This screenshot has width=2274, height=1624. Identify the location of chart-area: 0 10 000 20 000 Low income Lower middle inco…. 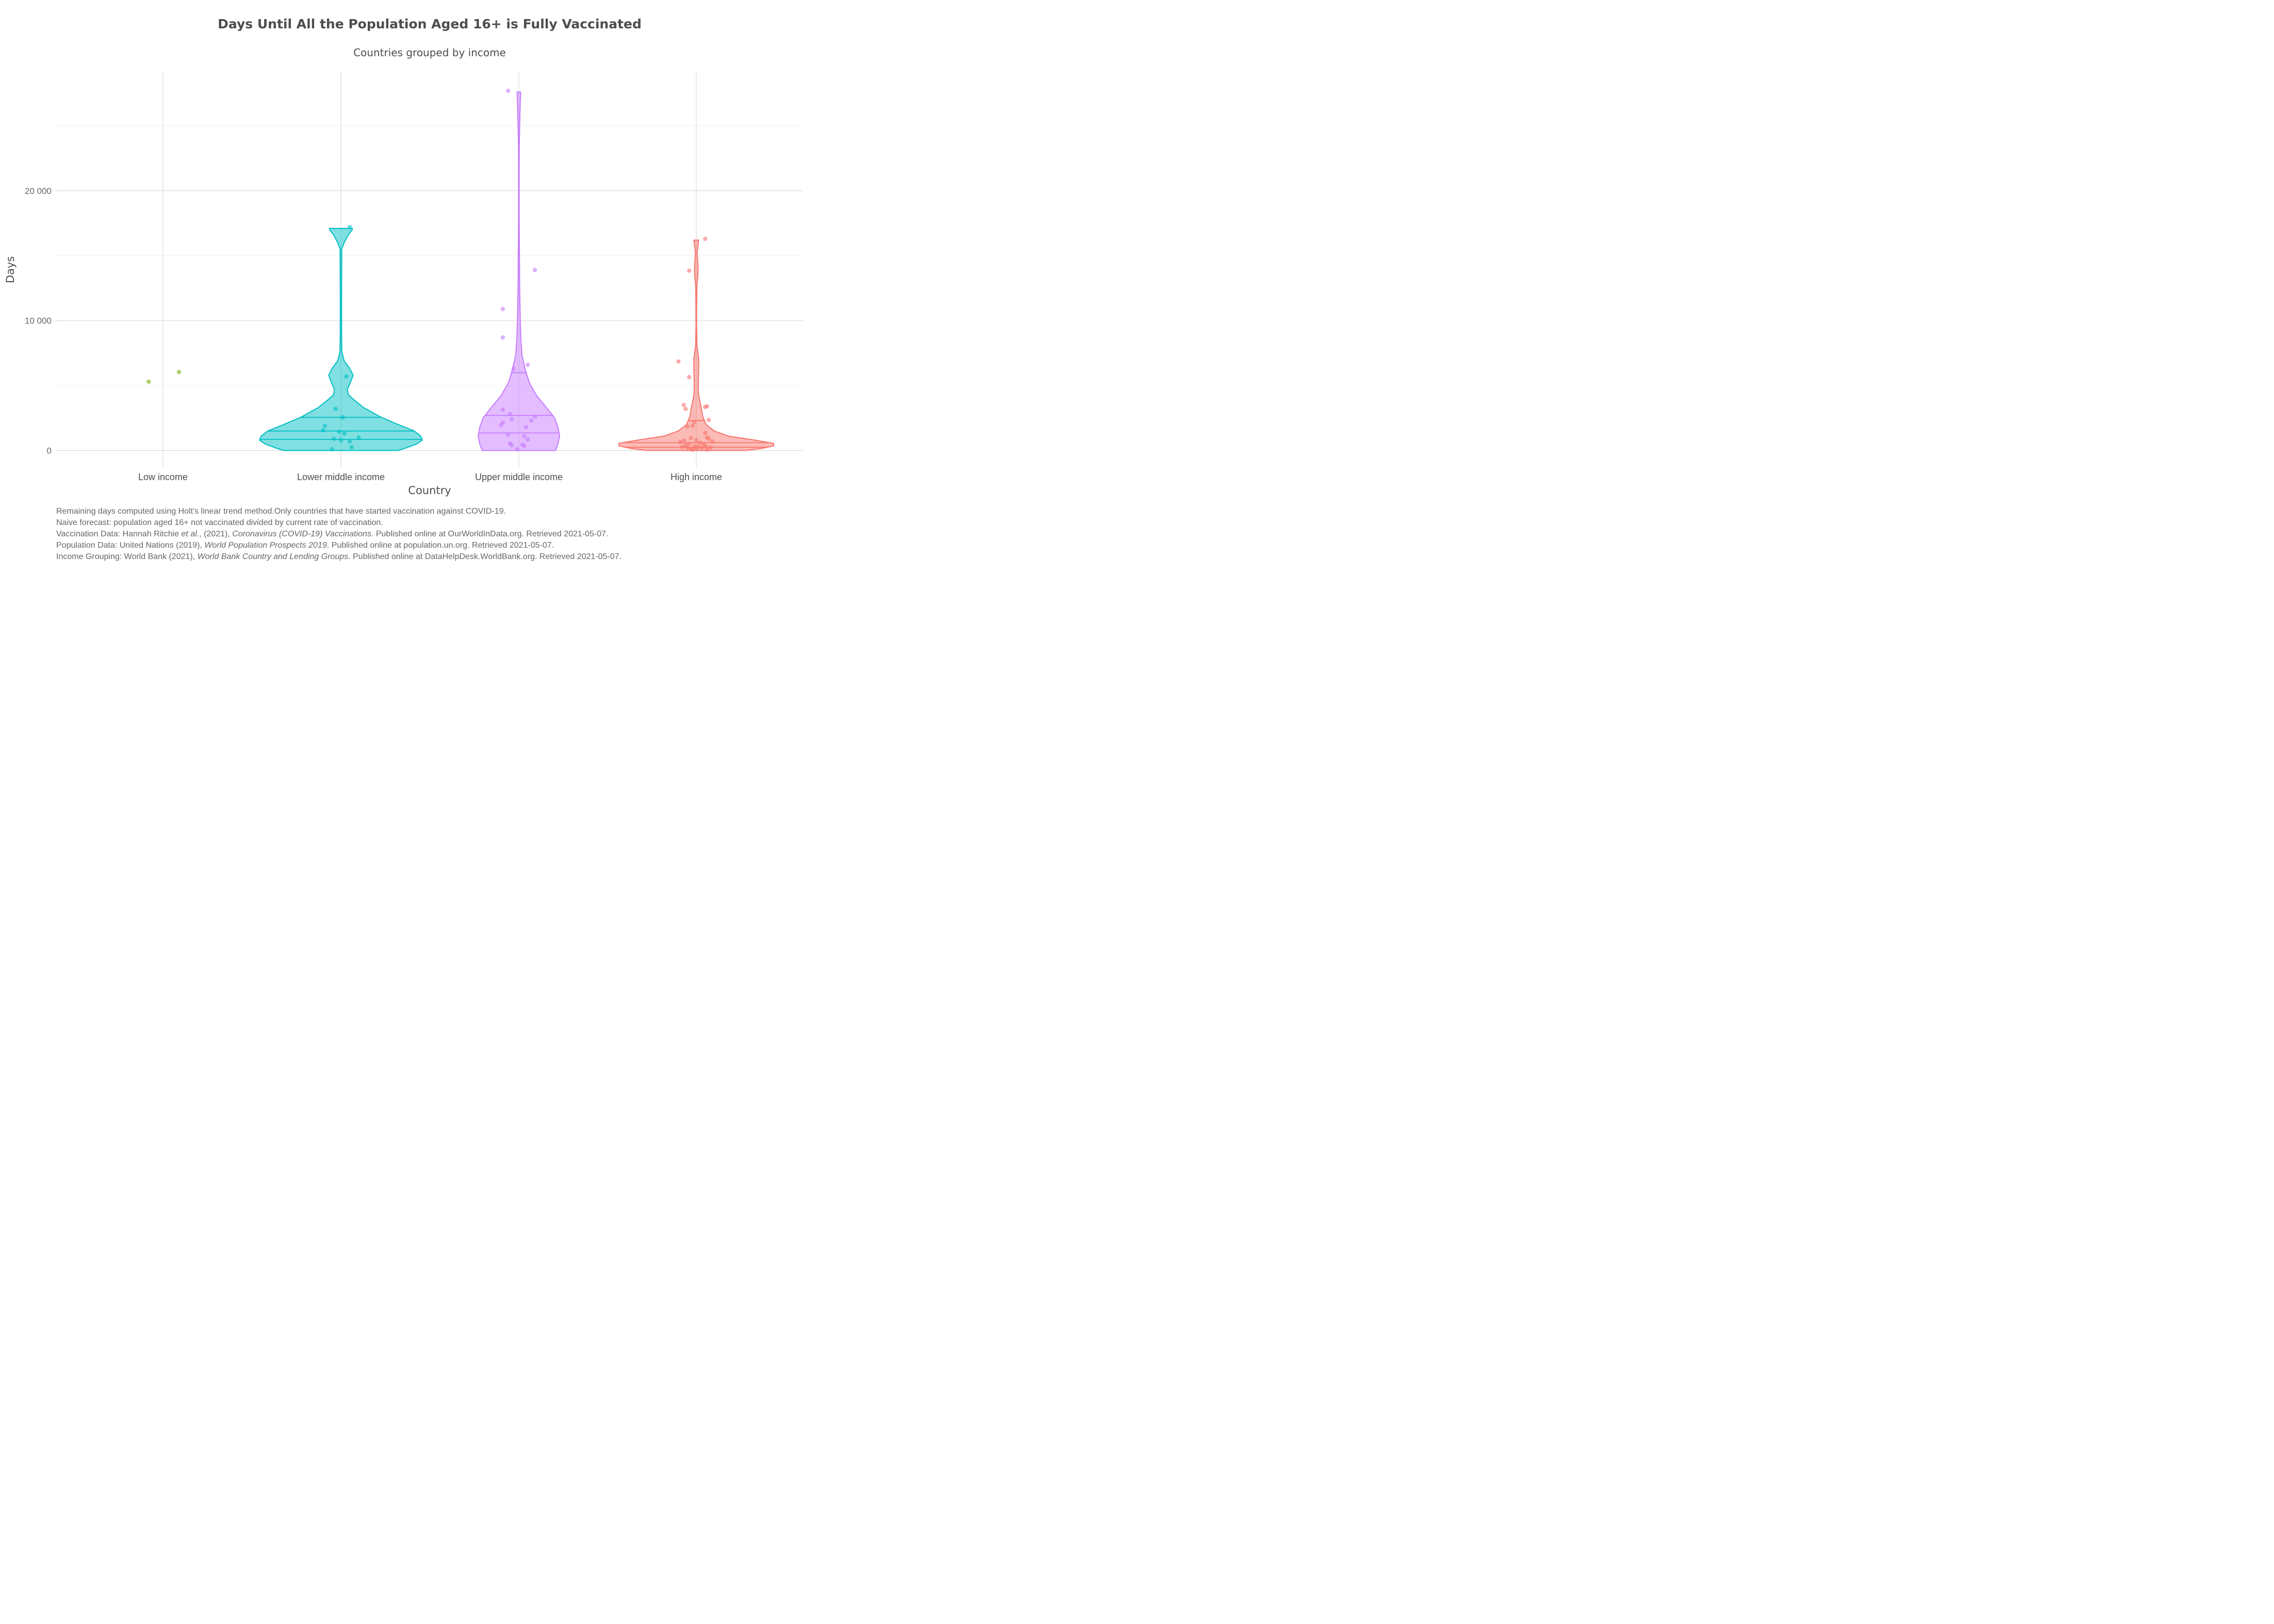
(403, 284).